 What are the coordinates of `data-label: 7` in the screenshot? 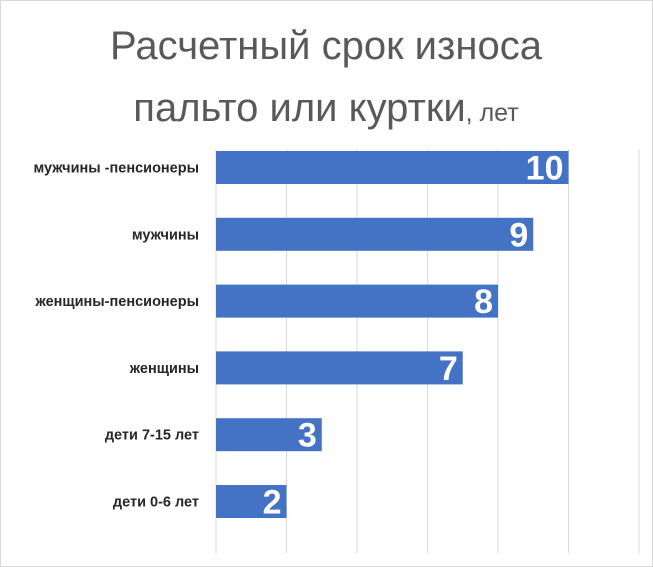 It's located at (448, 369).